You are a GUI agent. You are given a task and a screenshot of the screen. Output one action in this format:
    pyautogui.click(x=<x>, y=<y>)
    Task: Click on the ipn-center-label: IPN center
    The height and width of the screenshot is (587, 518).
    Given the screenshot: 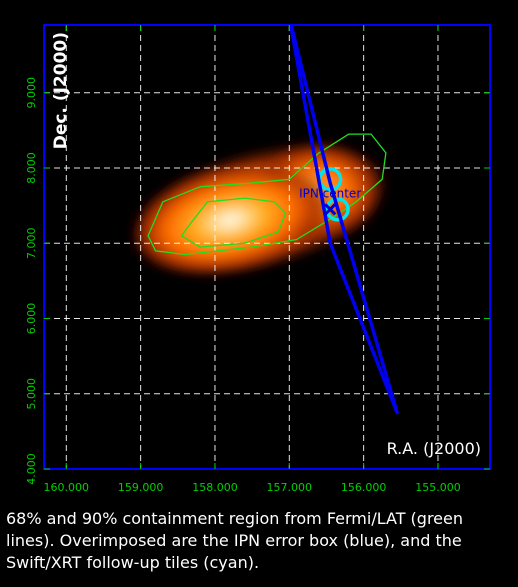 What is the action you would take?
    pyautogui.click(x=330, y=193)
    